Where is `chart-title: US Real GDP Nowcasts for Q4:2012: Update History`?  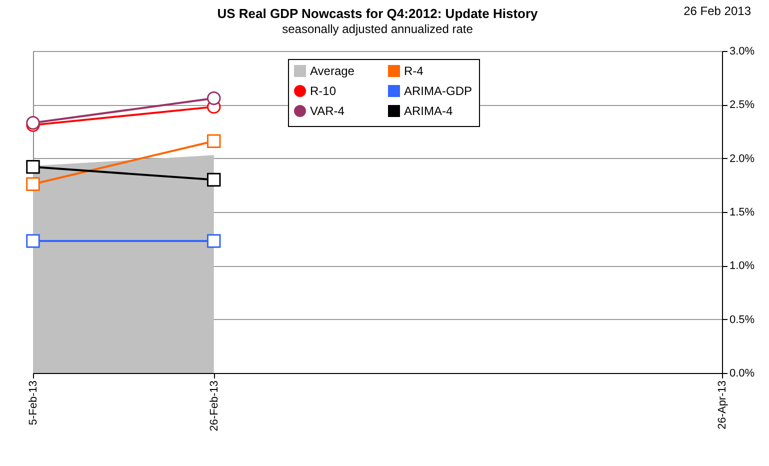
chart-title: US Real GDP Nowcasts for Q4:2012: Update History is located at coordinates (378, 13).